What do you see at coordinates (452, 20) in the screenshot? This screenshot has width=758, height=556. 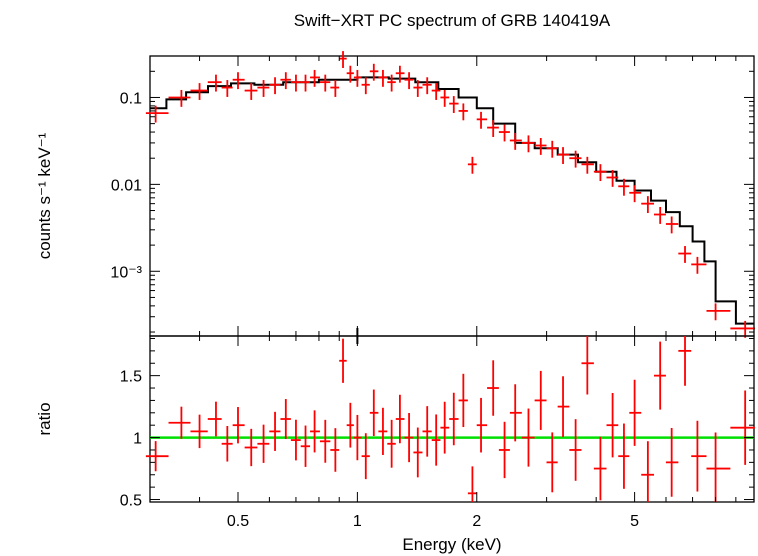 I see `chart-title: Swift−XRT PC spectrum of GRB 140419A` at bounding box center [452, 20].